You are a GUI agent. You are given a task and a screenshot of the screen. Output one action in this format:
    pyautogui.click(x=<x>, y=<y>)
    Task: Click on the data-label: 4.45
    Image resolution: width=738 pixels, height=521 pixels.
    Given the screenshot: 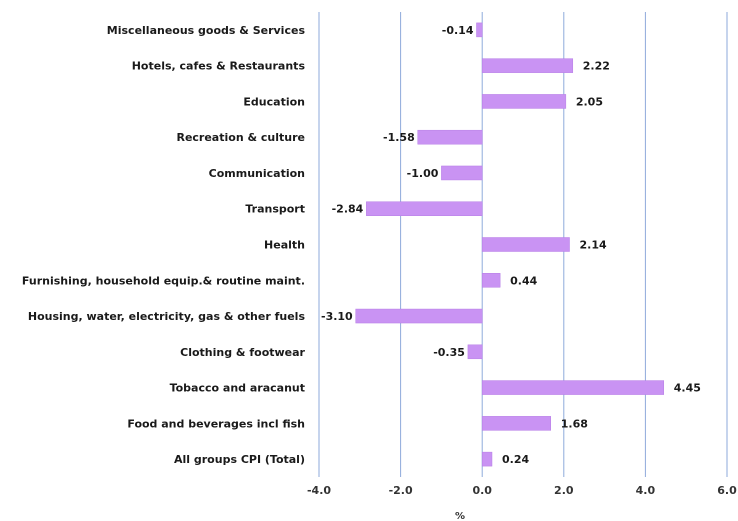 What is the action you would take?
    pyautogui.click(x=687, y=388)
    